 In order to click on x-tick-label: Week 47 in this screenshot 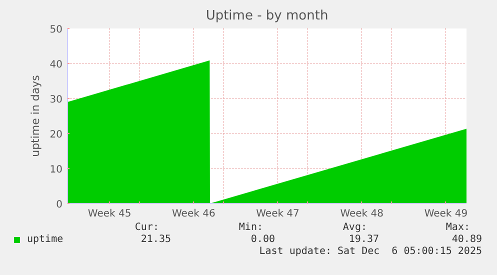, I will do `click(278, 214)`.